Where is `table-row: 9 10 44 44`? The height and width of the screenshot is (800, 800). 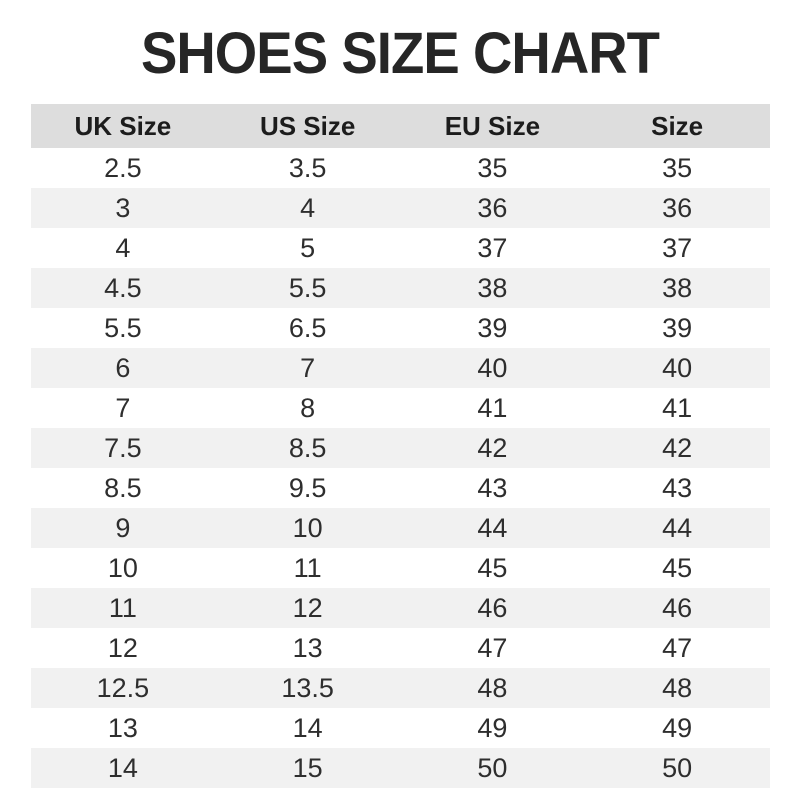
table-row: 9 10 44 44 is located at coordinates (400, 528).